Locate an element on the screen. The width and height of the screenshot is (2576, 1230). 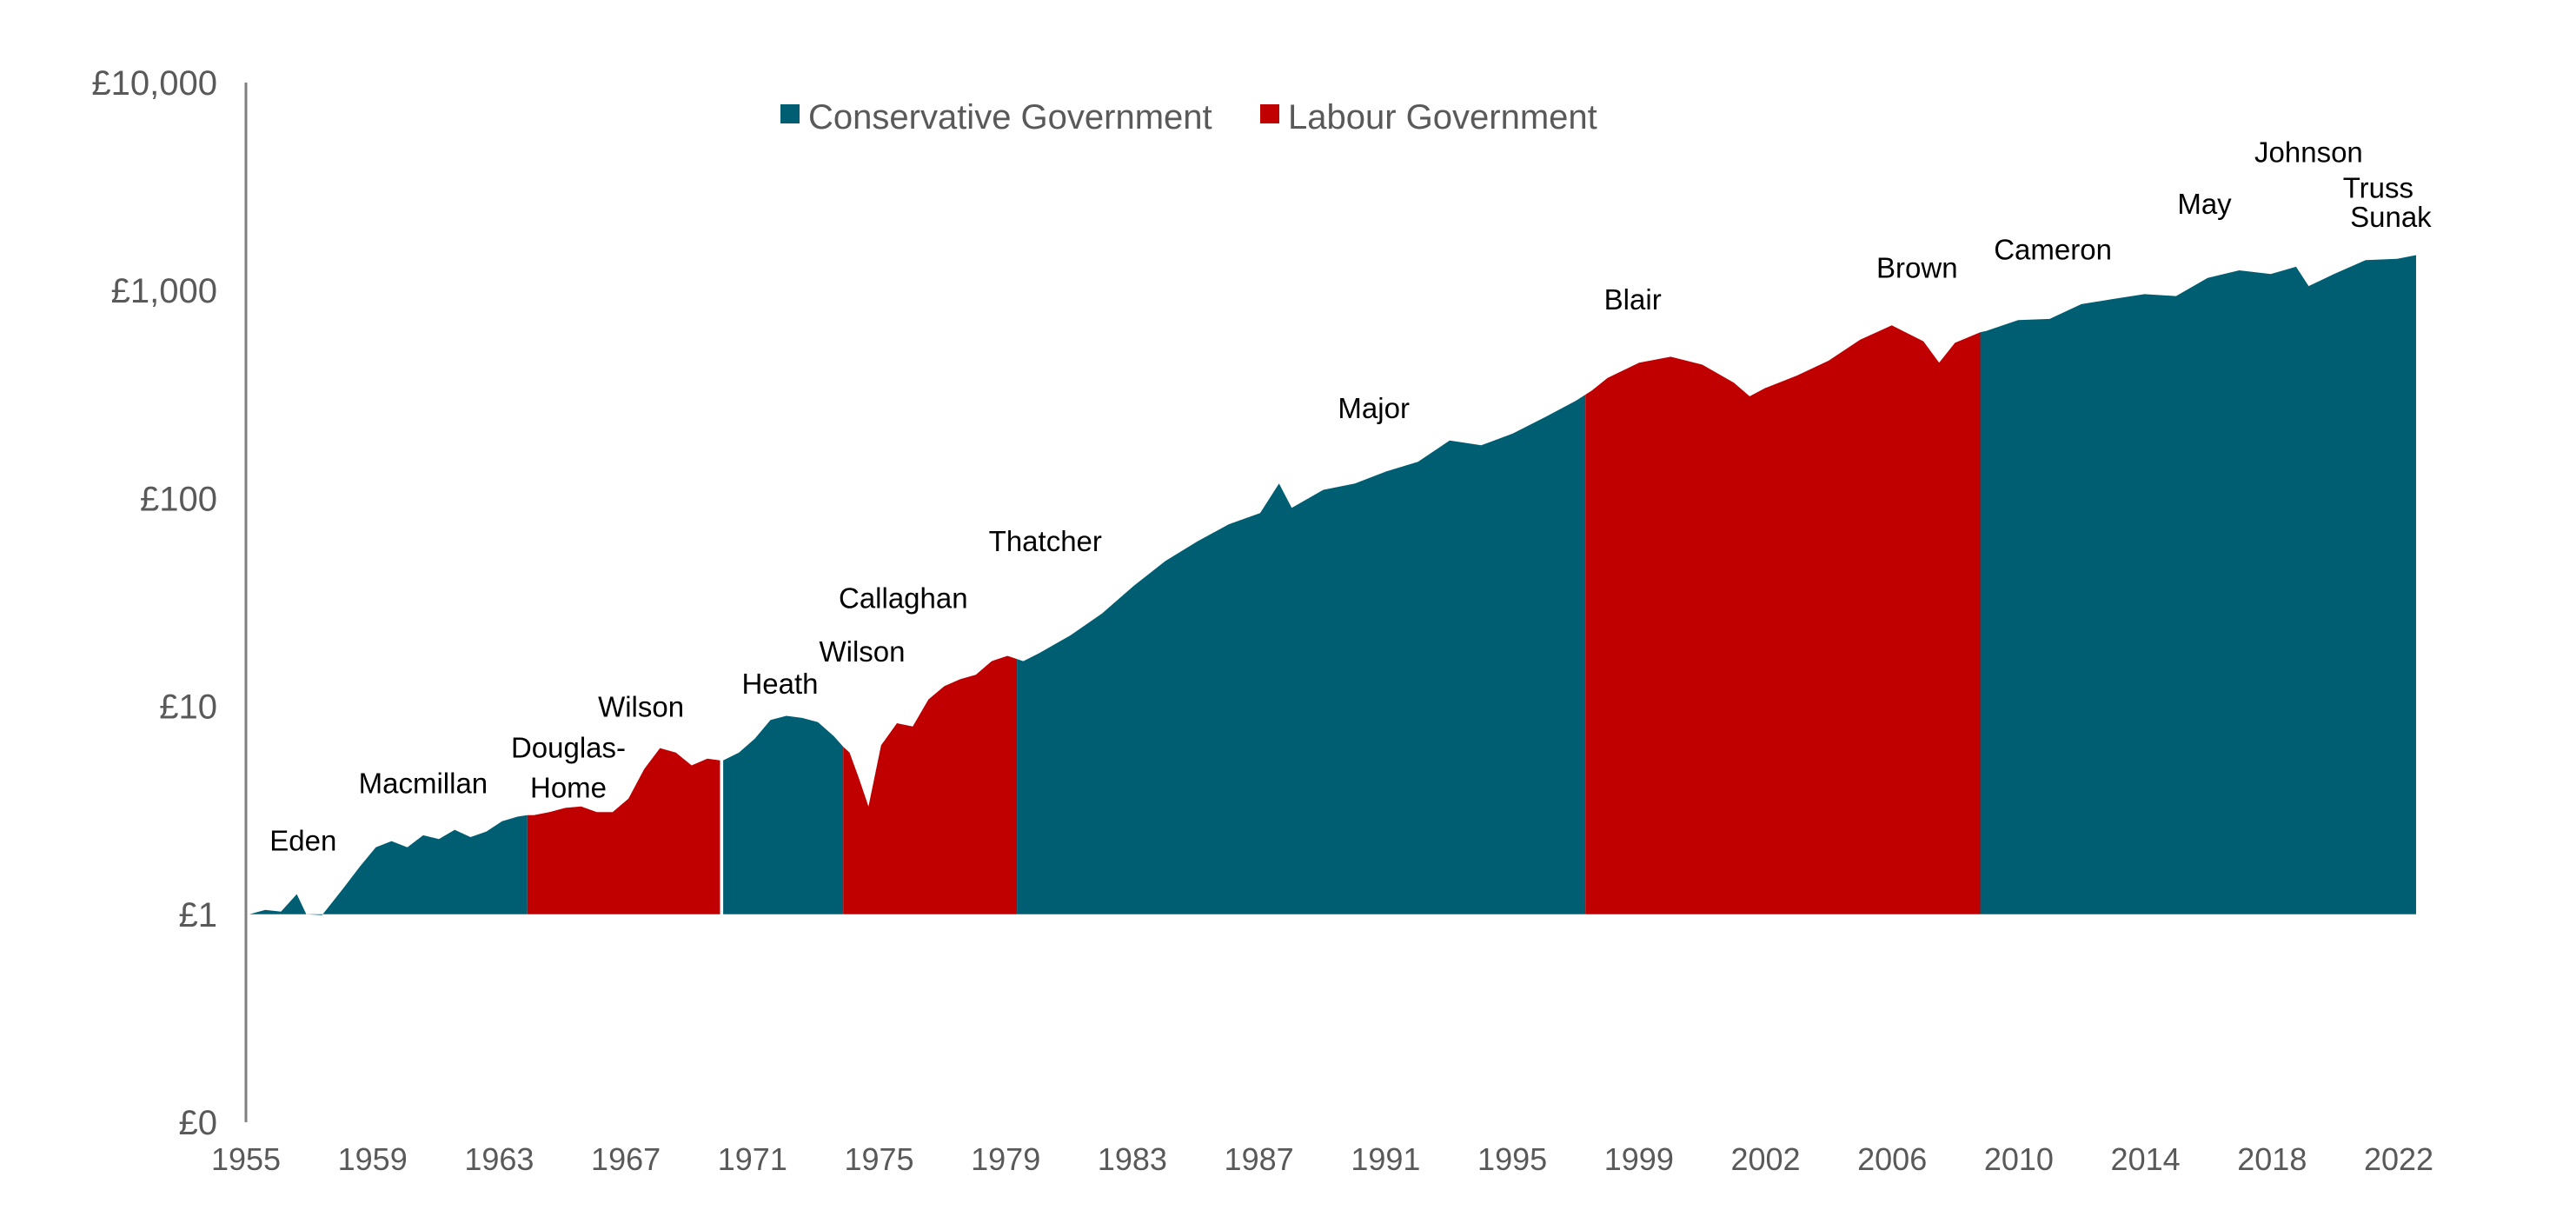
pm-label: May is located at coordinates (2204, 204).